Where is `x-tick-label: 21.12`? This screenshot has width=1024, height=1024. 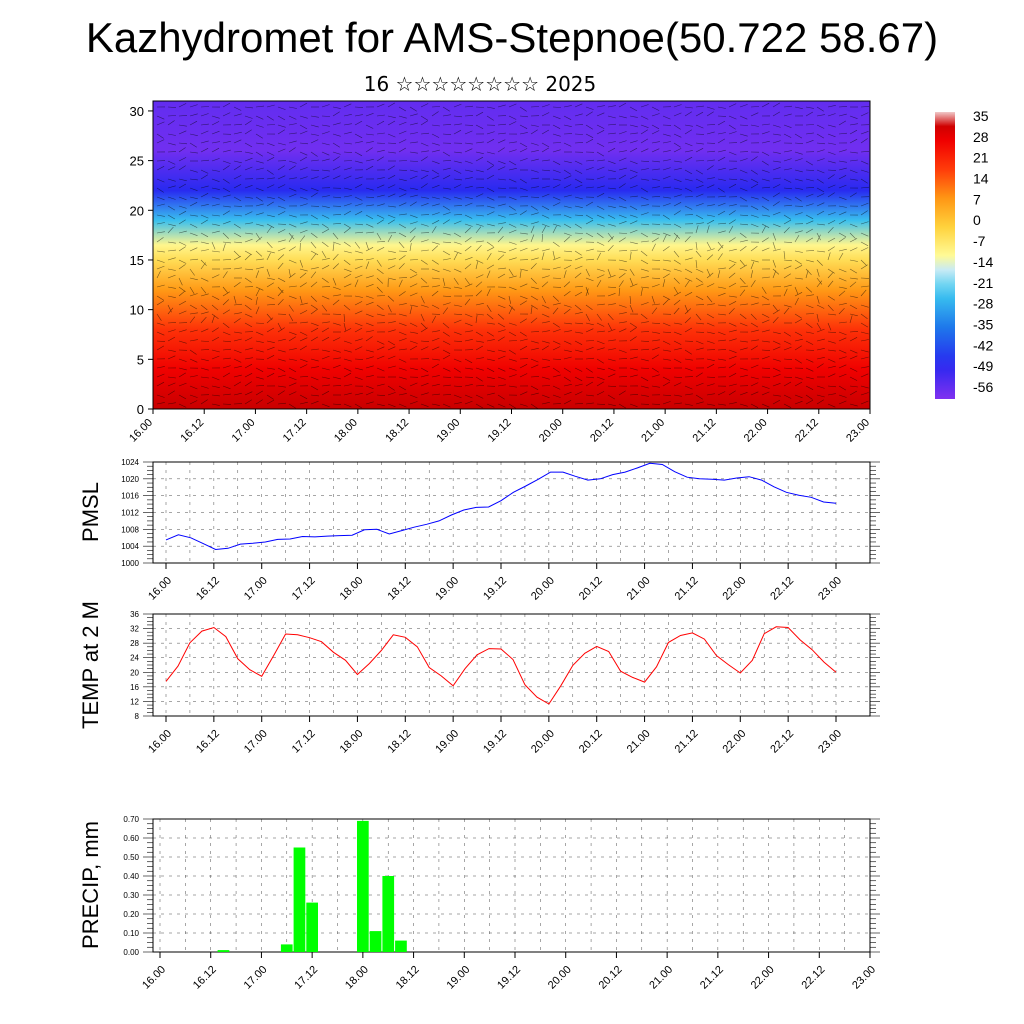
x-tick-label: 21.12 is located at coordinates (687, 589).